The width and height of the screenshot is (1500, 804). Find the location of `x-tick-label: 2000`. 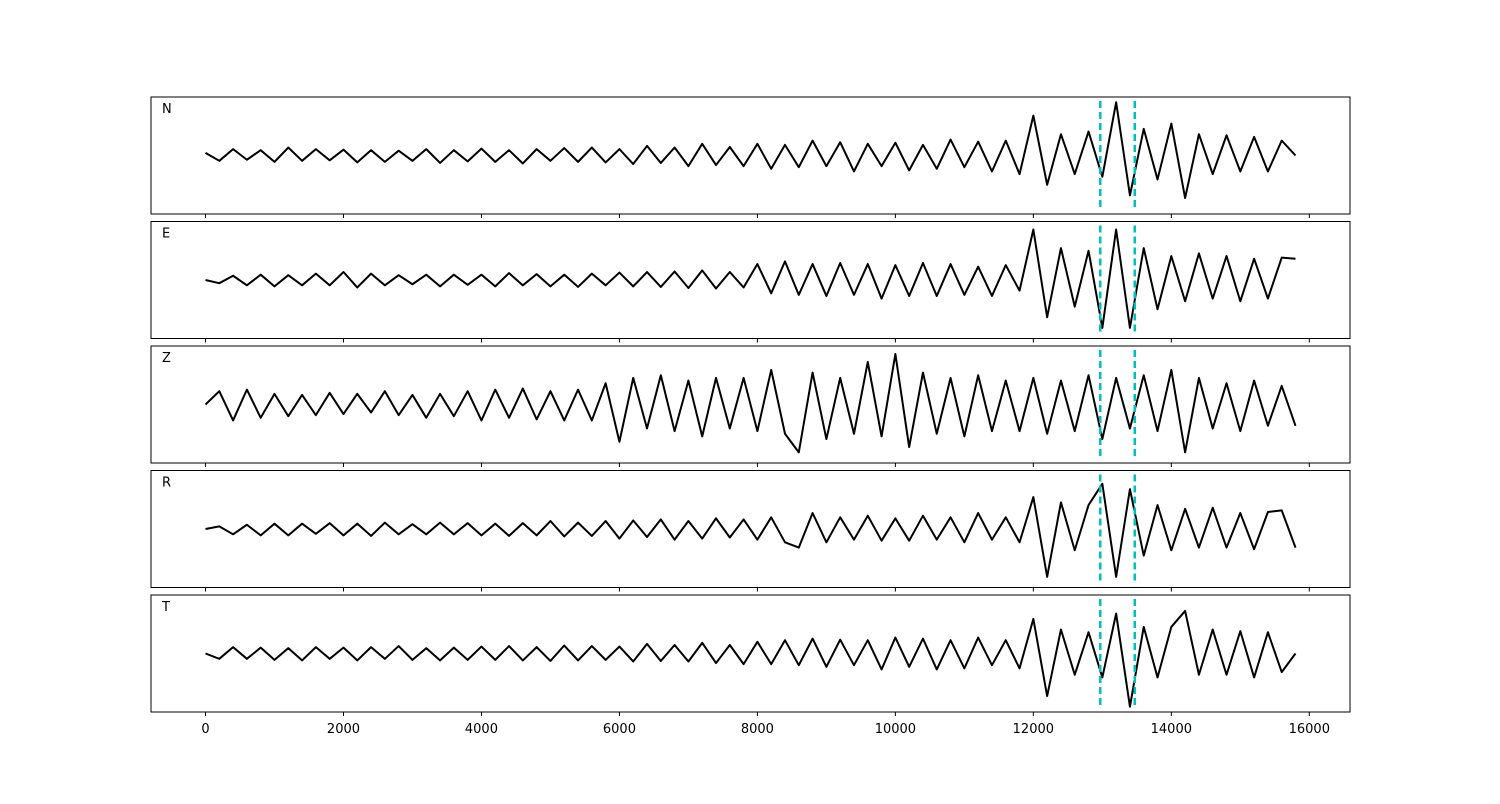

x-tick-label: 2000 is located at coordinates (343, 729).